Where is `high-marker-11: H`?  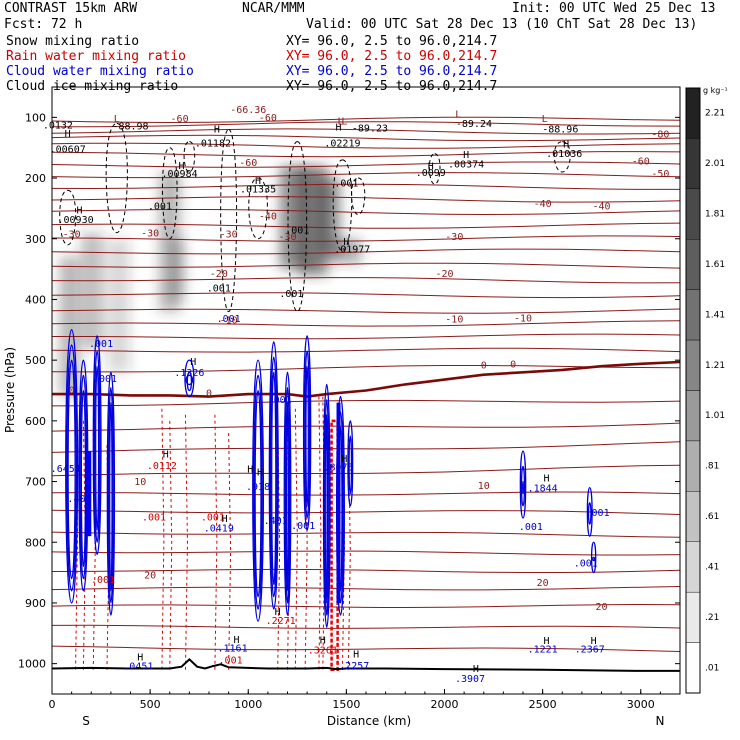 high-marker-11: H is located at coordinates (166, 454).